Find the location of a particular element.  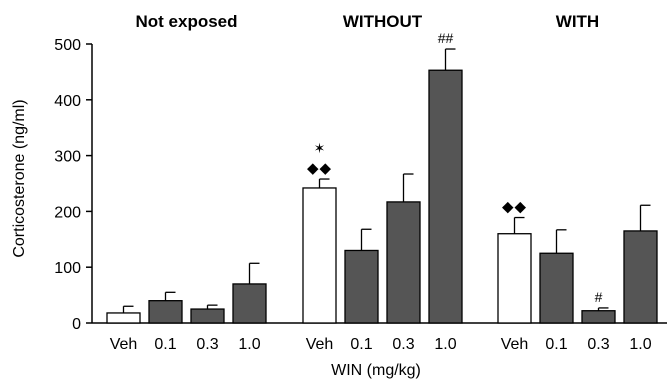

y-tick-label: 300 is located at coordinates (67, 157).